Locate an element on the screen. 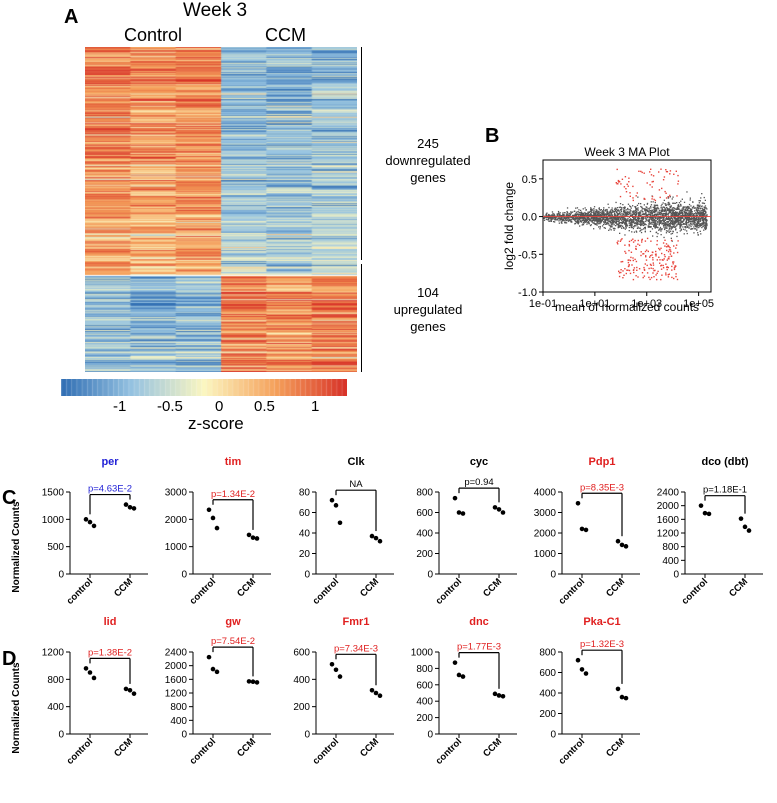 The height and width of the screenshot is (803, 777). ma-plot-frame is located at coordinates (627, 226).